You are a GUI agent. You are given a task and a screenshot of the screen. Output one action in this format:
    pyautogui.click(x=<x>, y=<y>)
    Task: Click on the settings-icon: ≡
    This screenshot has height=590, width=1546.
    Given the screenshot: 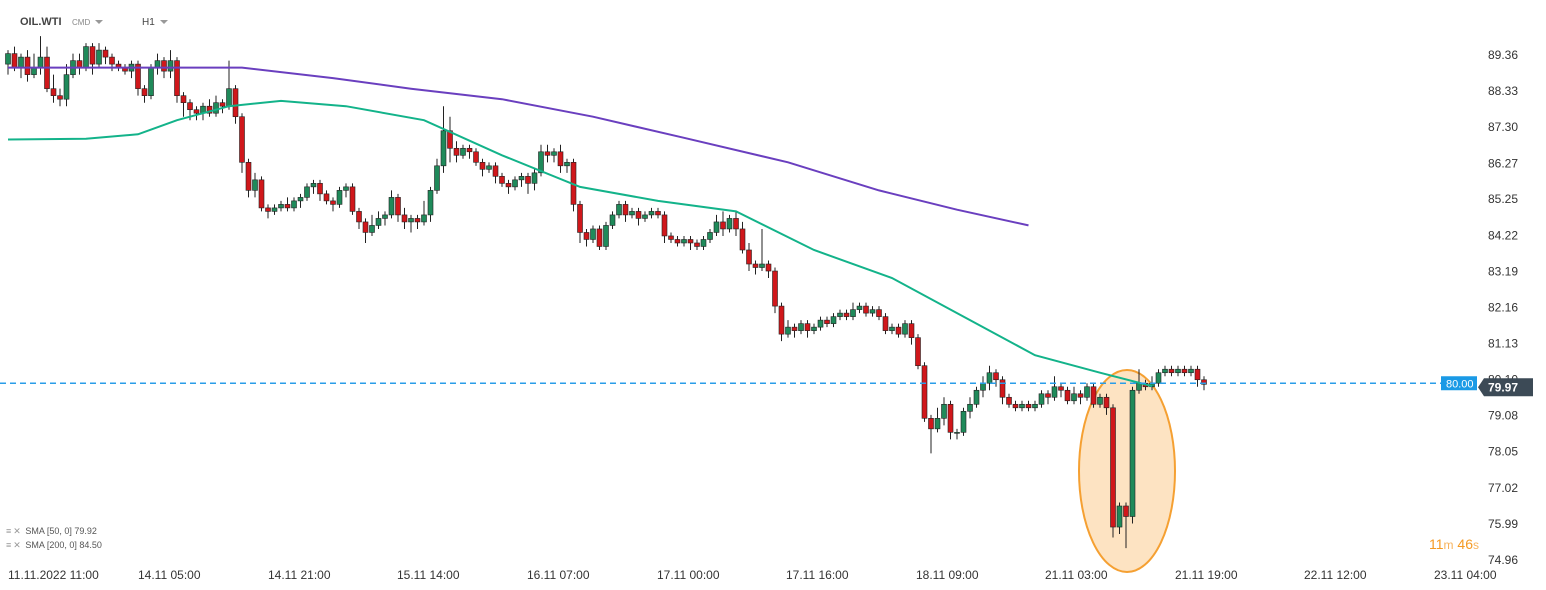 What is the action you would take?
    pyautogui.click(x=9, y=545)
    